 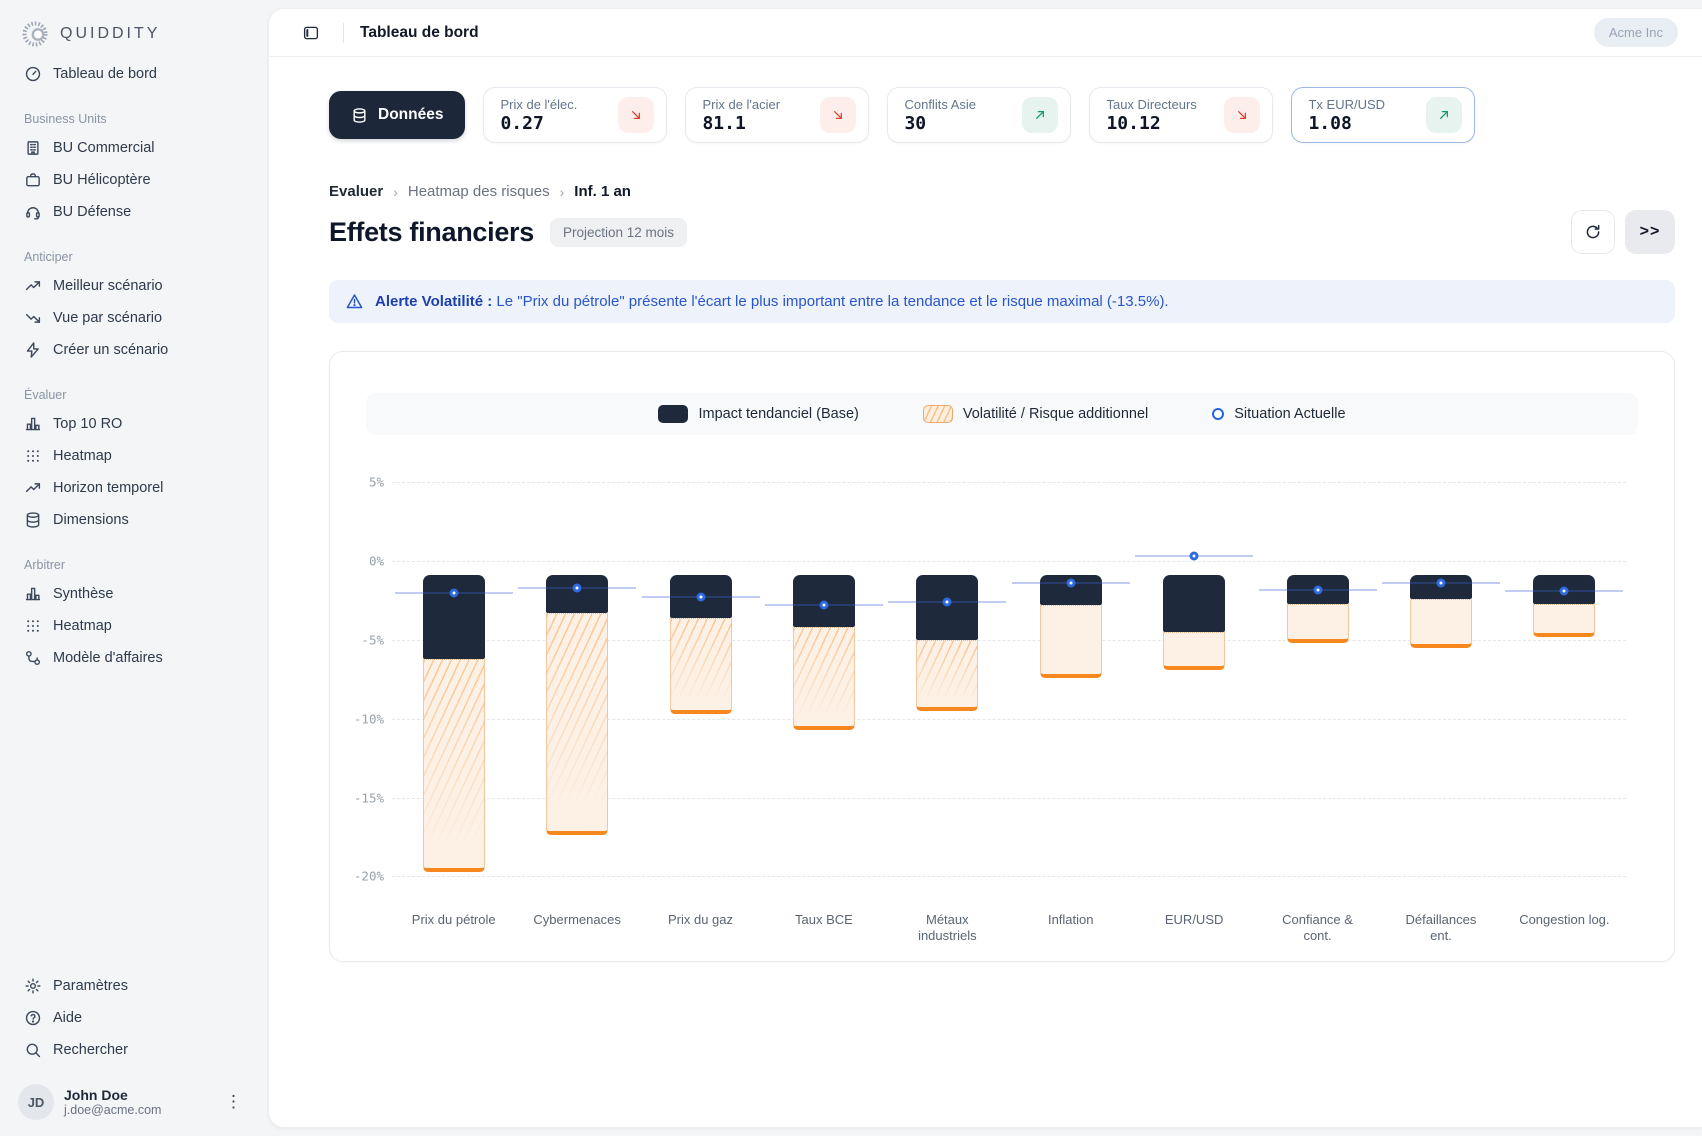 I want to click on sidebar-item-label: BU Défense, so click(x=92, y=212).